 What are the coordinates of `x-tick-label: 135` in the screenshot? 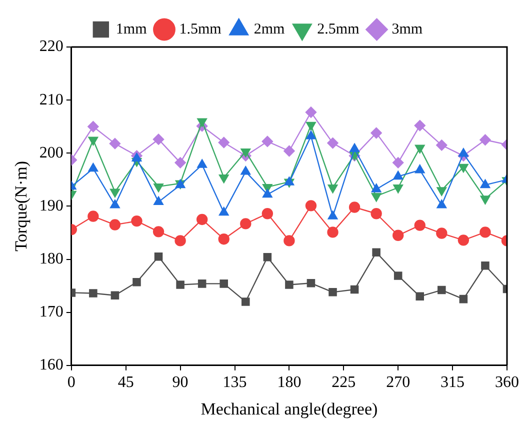 It's located at (234, 383).